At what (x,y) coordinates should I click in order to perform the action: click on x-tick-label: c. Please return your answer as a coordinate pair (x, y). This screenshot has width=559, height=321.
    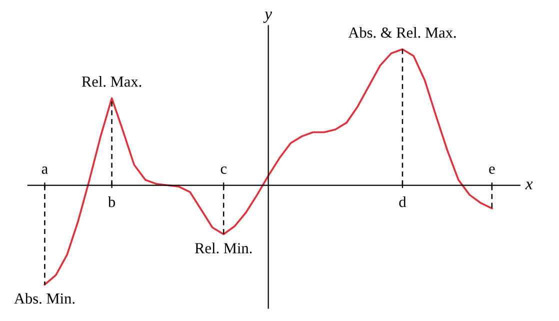
    Looking at the image, I should click on (223, 170).